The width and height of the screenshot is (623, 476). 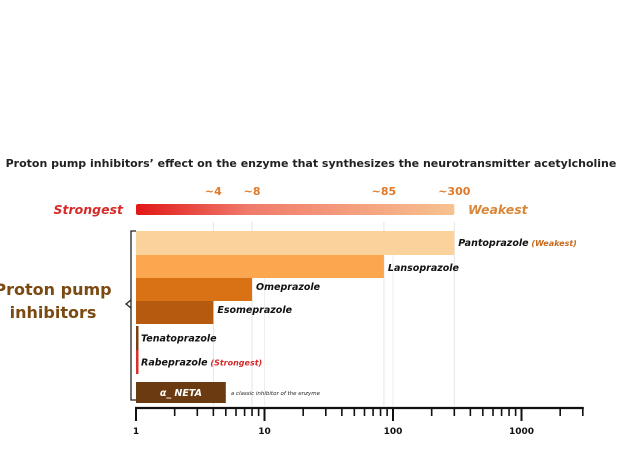 What do you see at coordinates (424, 268) in the screenshot?
I see `bar-label: Lansoprazole` at bounding box center [424, 268].